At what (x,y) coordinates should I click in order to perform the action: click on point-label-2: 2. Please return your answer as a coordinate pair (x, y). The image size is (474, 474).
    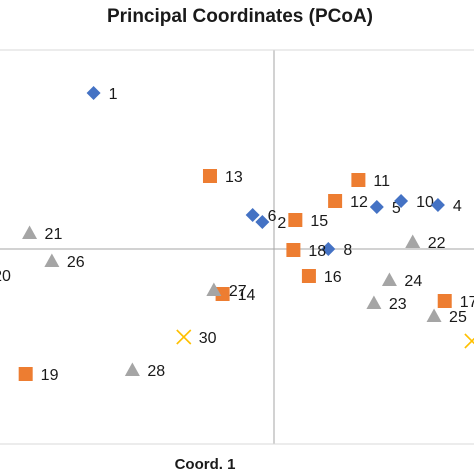
    Looking at the image, I should click on (281, 223).